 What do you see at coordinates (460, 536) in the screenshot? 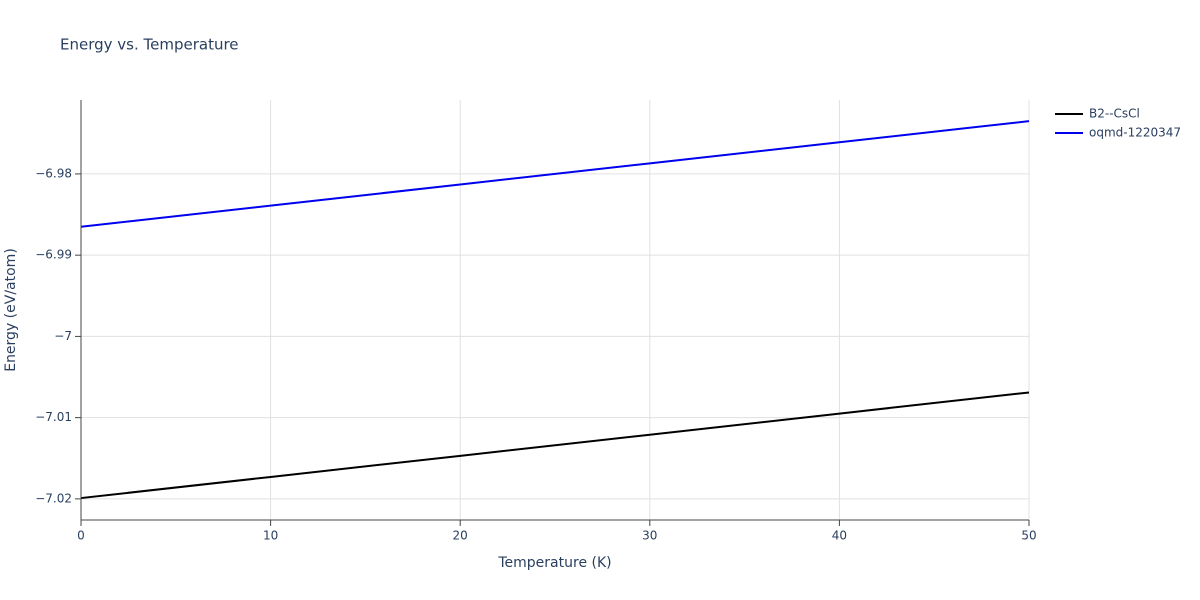
I see `x-tick-label: 20` at bounding box center [460, 536].